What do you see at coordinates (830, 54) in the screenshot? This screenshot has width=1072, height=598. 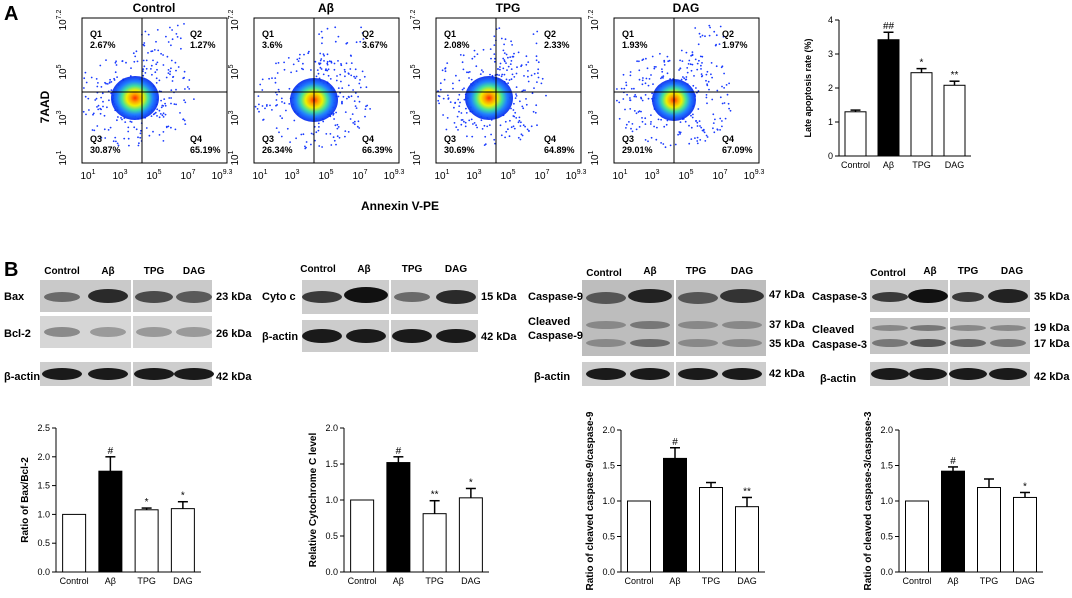 I see `y-tick-label: 3` at bounding box center [830, 54].